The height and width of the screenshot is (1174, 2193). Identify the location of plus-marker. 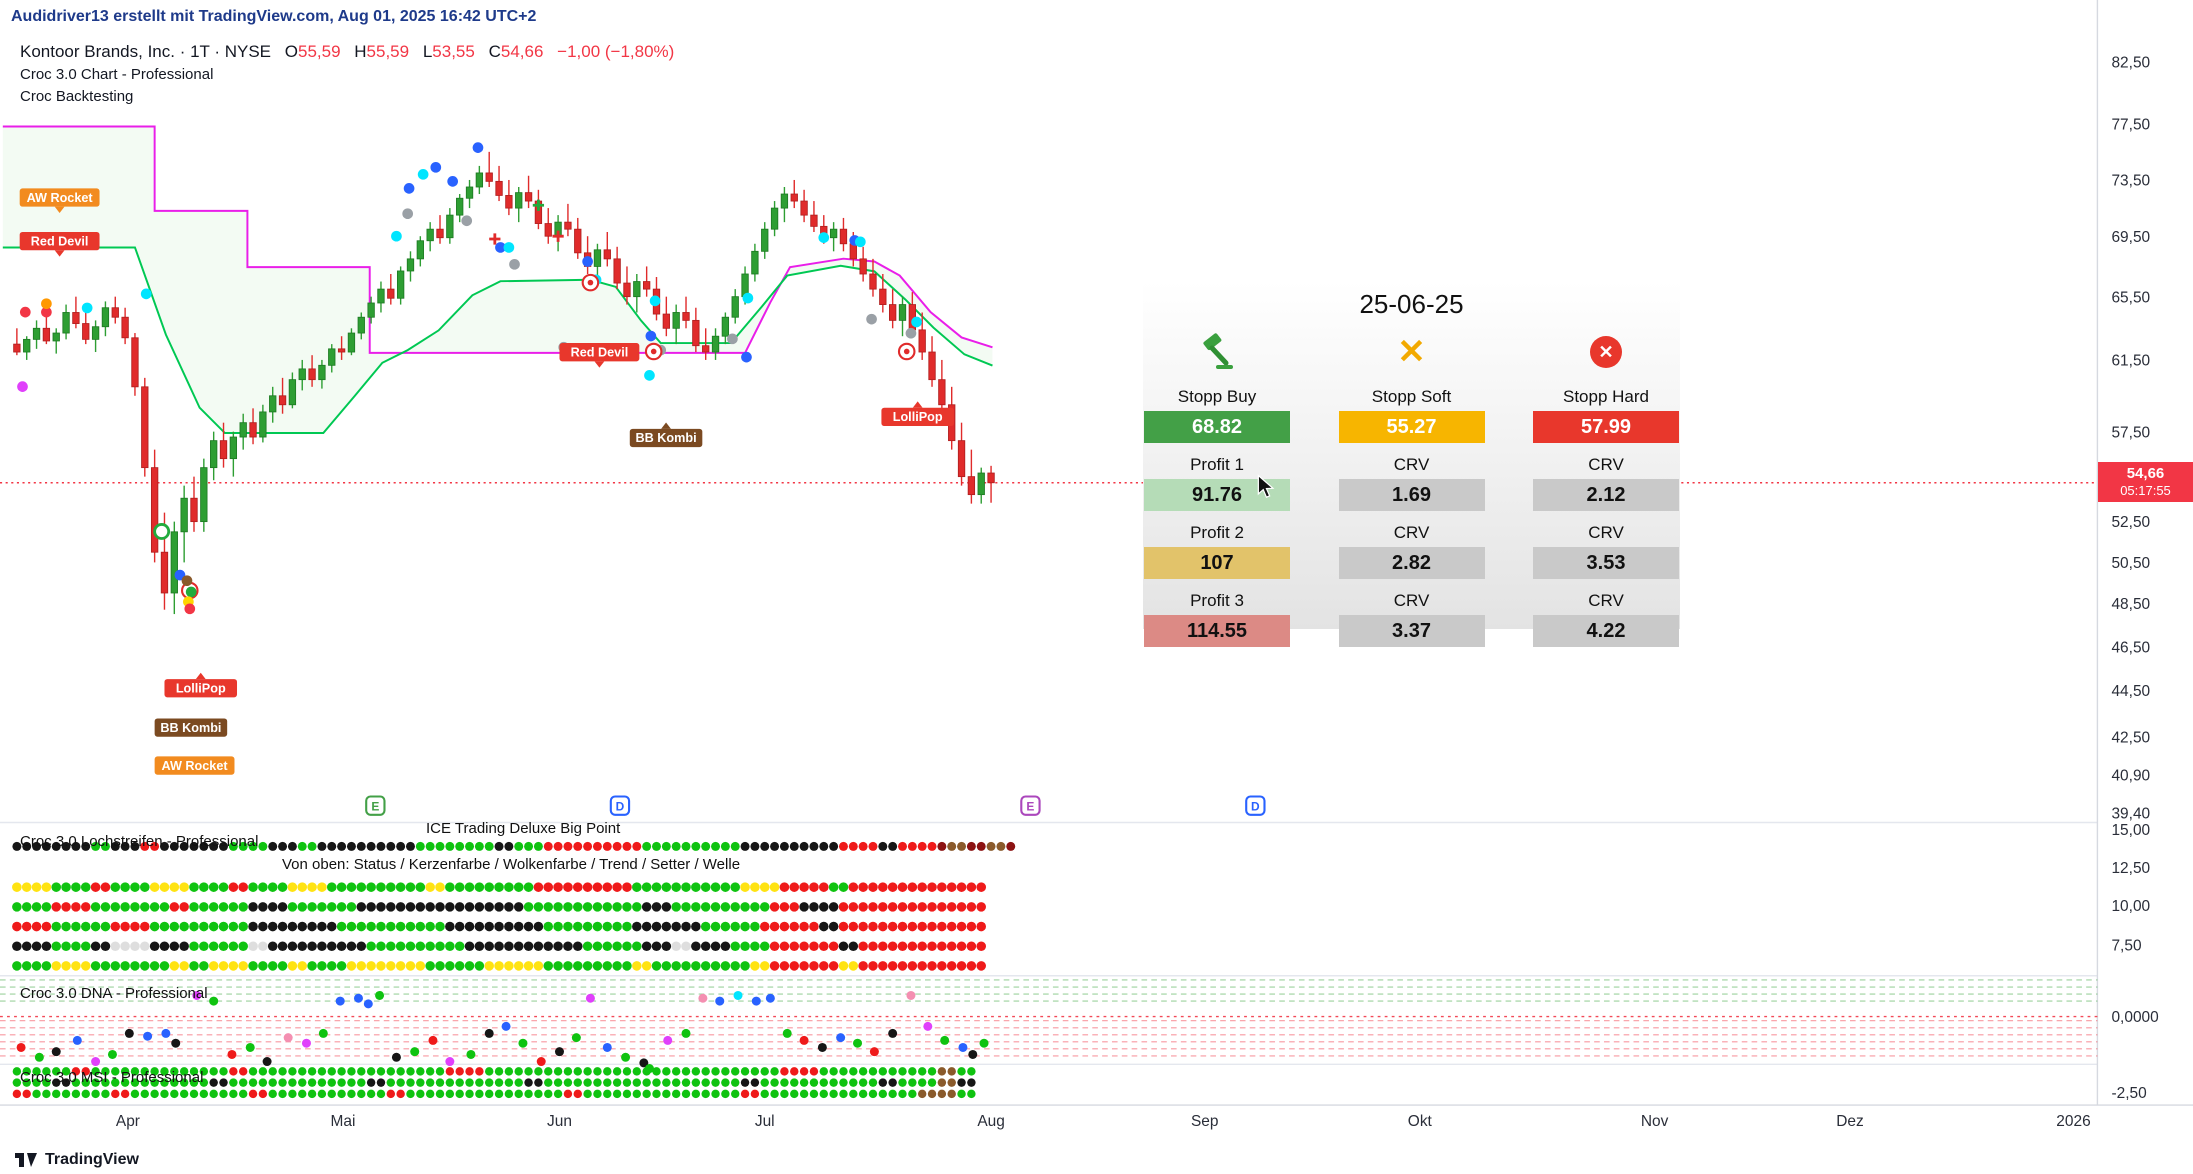
(538, 205).